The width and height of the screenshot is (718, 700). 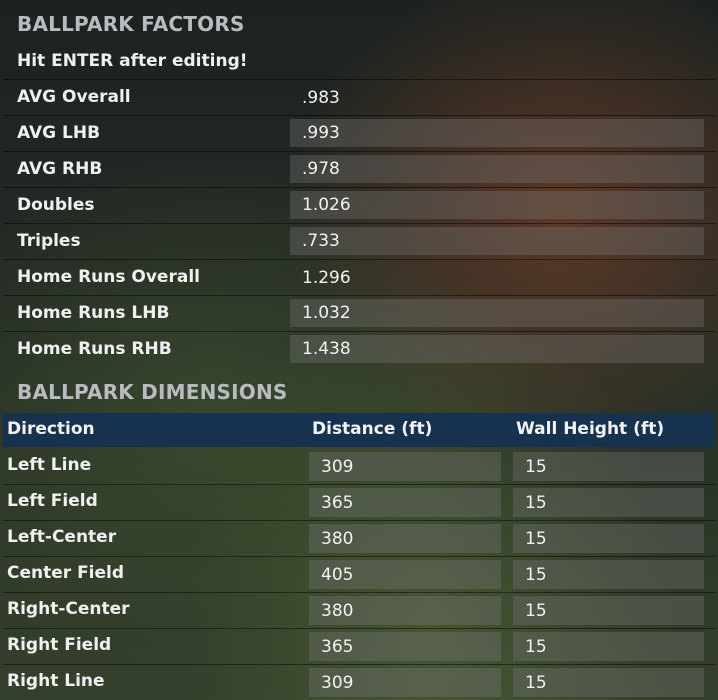 What do you see at coordinates (66, 573) in the screenshot?
I see `direction-label: Center Field` at bounding box center [66, 573].